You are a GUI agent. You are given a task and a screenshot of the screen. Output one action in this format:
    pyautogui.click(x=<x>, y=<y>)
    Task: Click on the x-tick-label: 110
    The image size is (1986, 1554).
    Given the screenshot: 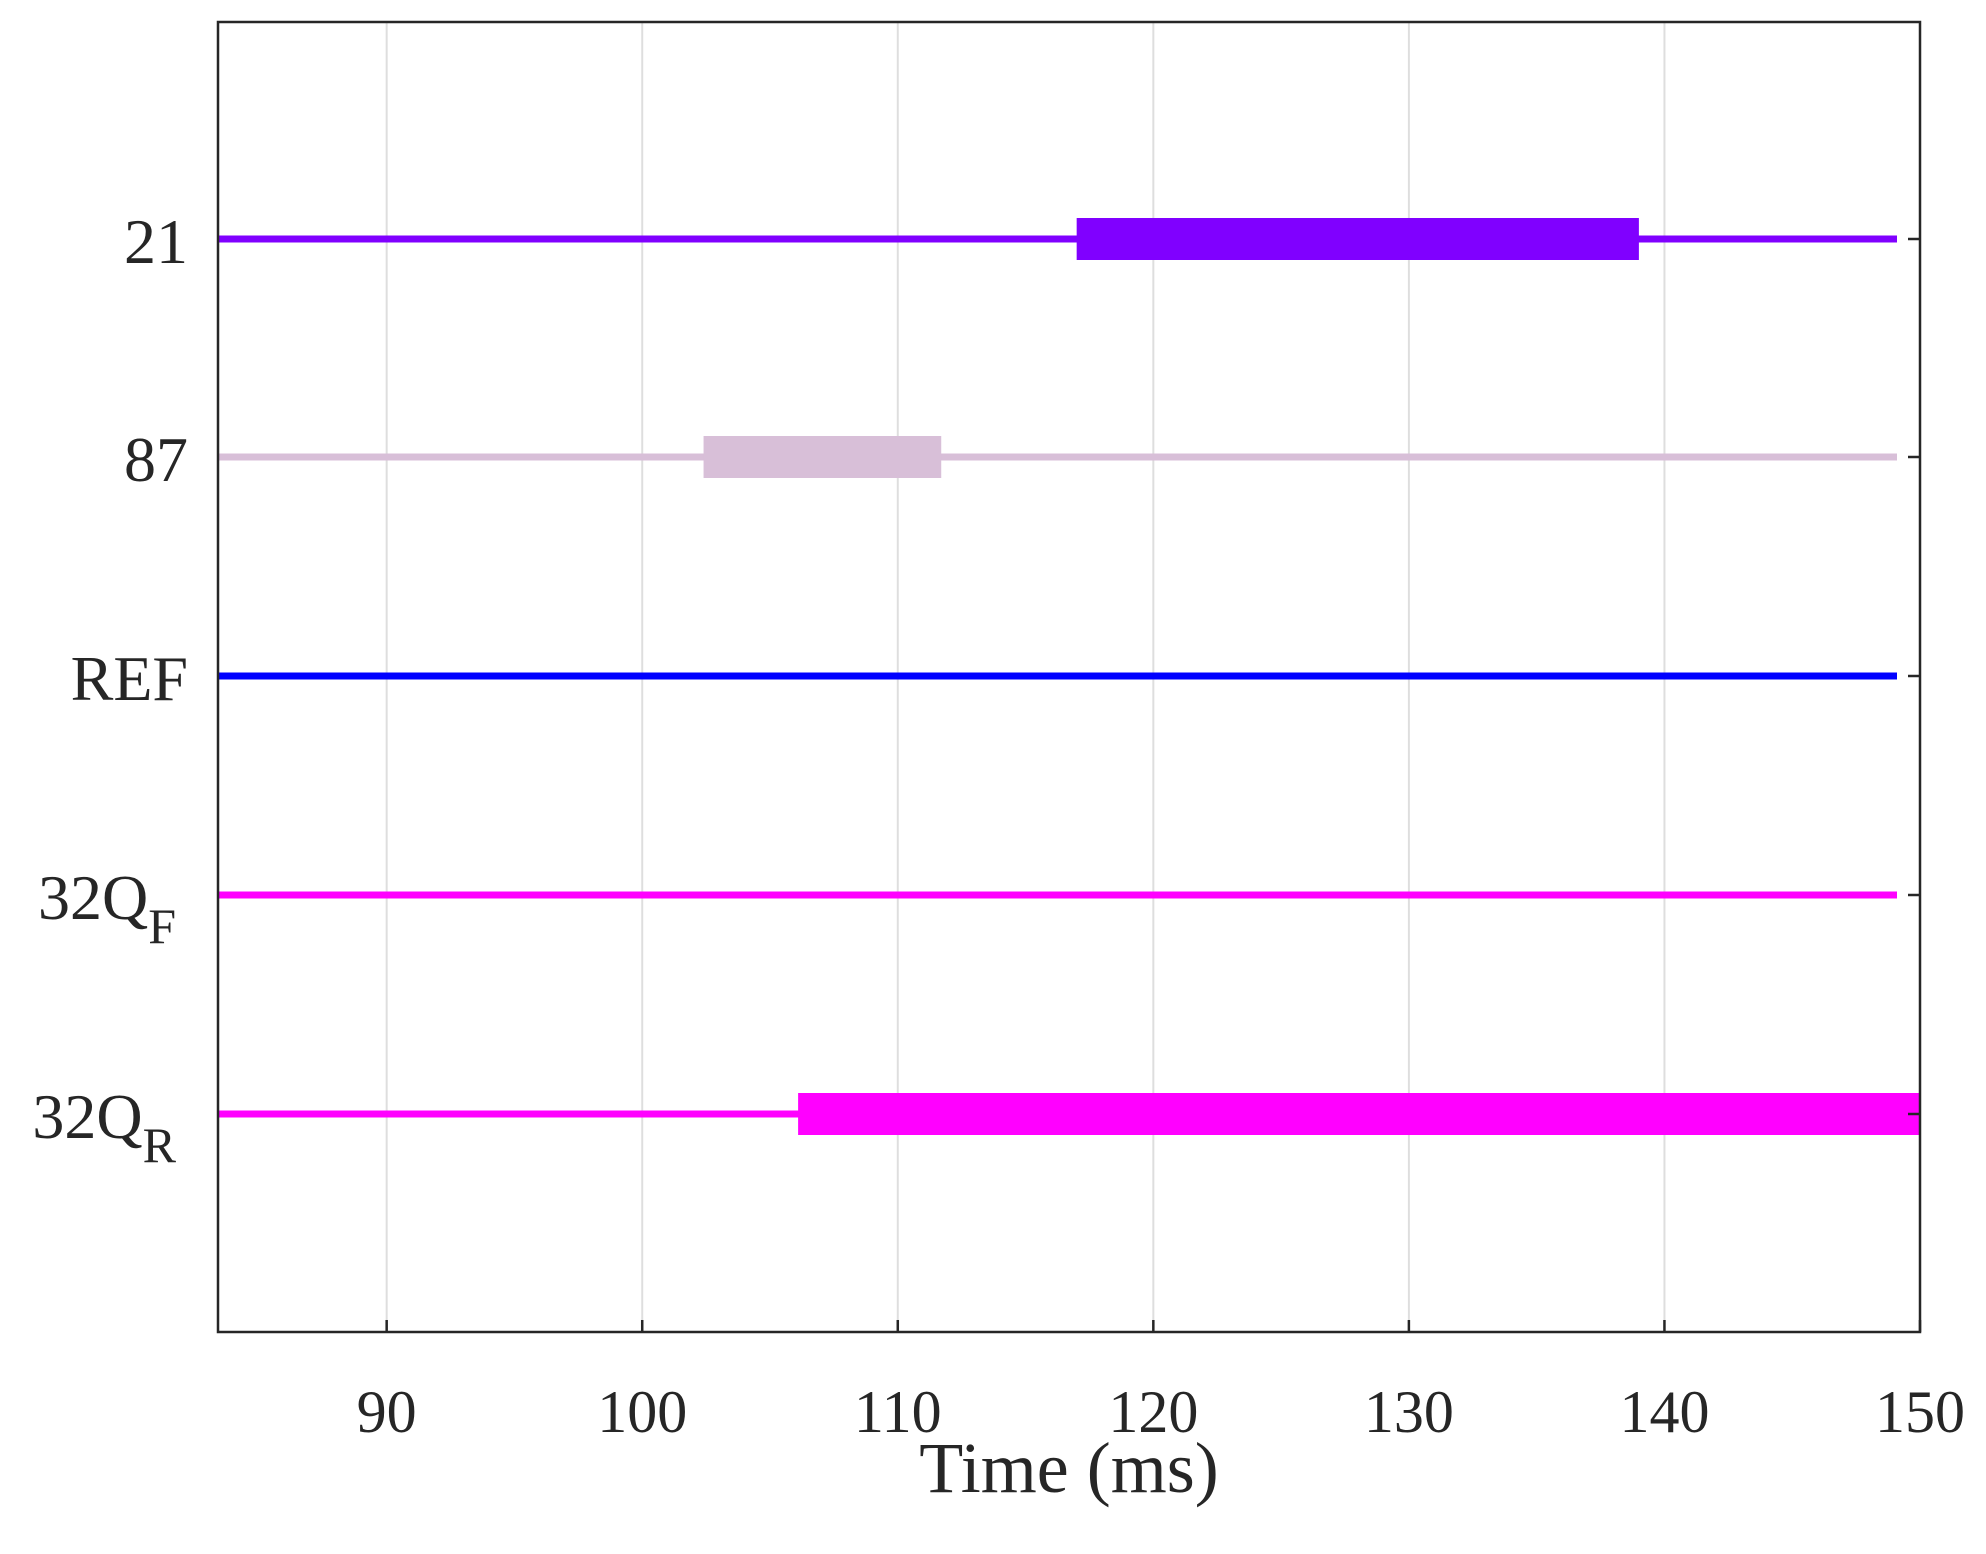 What is the action you would take?
    pyautogui.click(x=898, y=1412)
    